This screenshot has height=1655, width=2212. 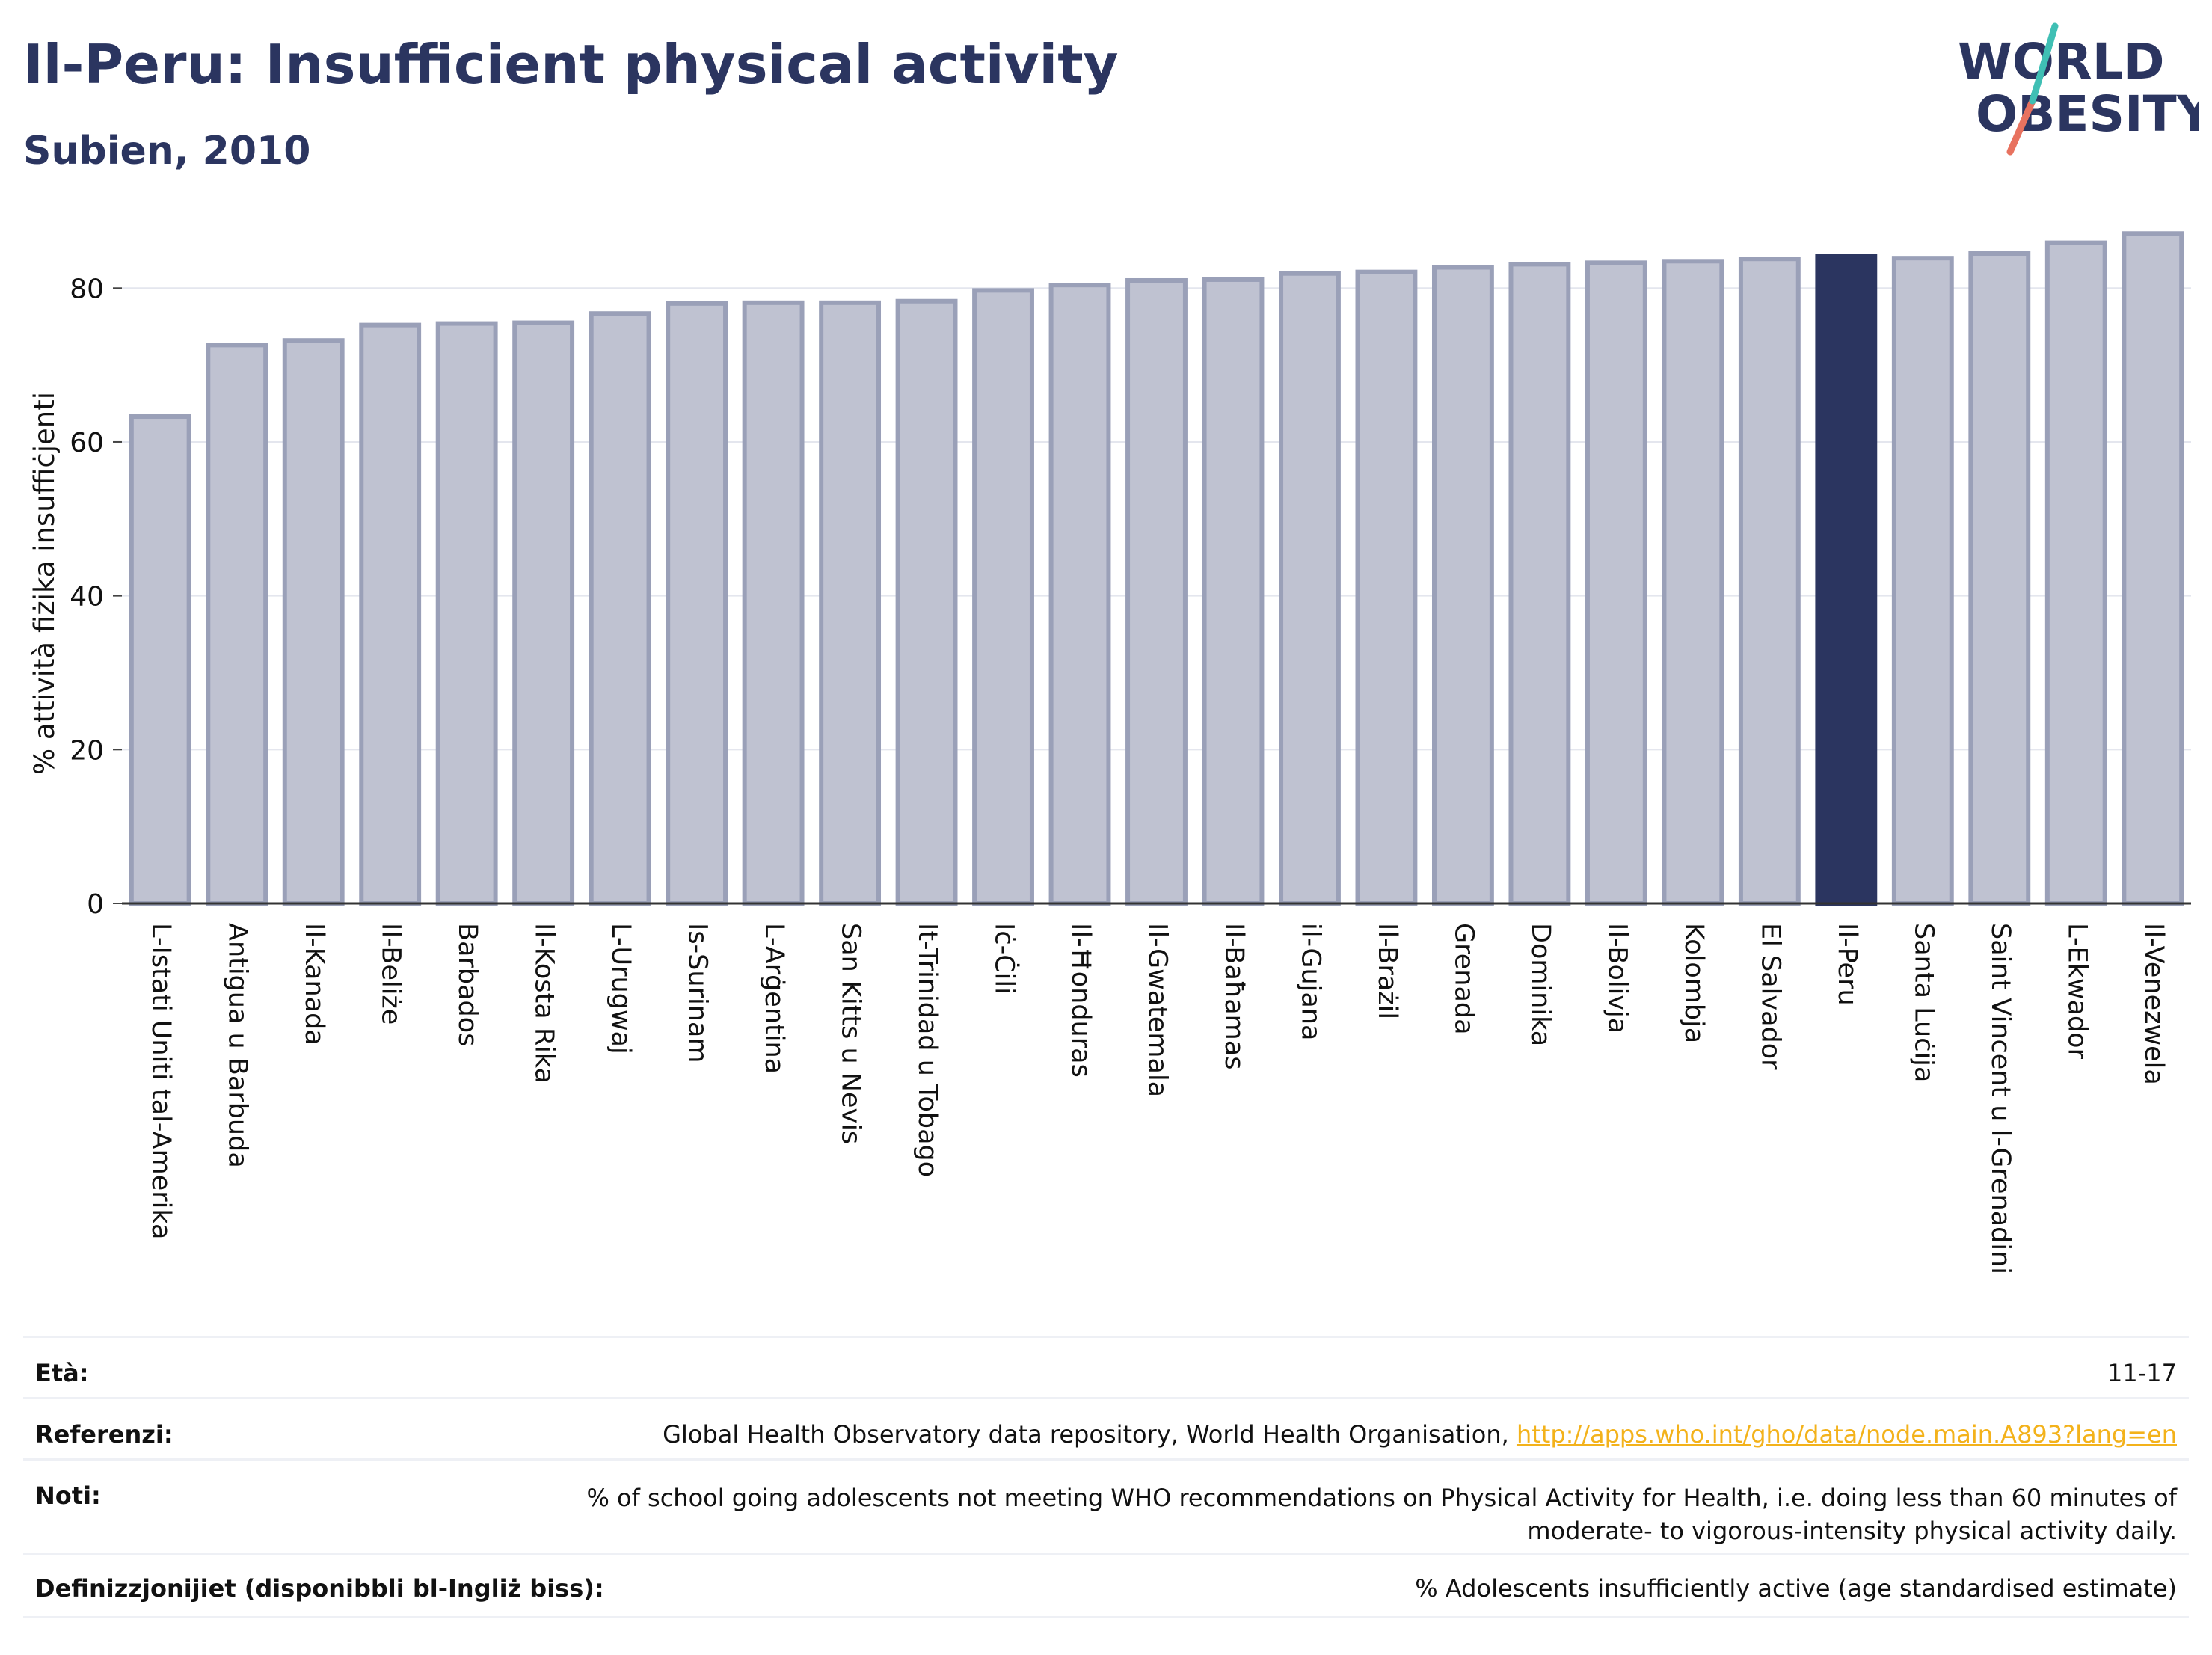 I want to click on y-tick-label: 80, so click(x=87, y=289).